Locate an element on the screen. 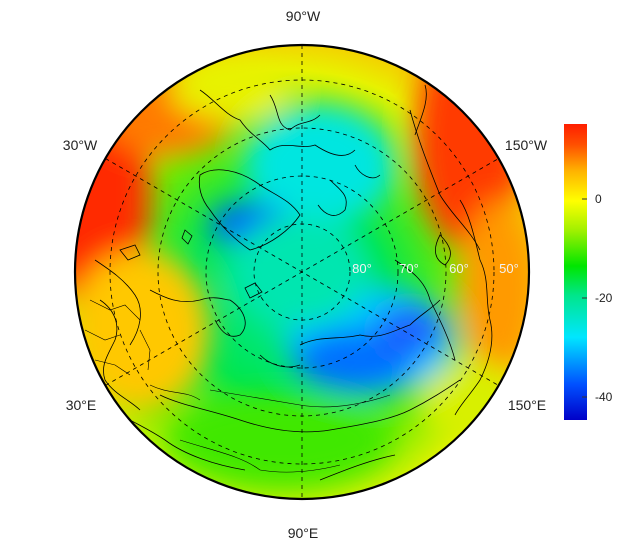 This screenshot has height=552, width=625. lon-label-150w: 150°W is located at coordinates (526, 145).